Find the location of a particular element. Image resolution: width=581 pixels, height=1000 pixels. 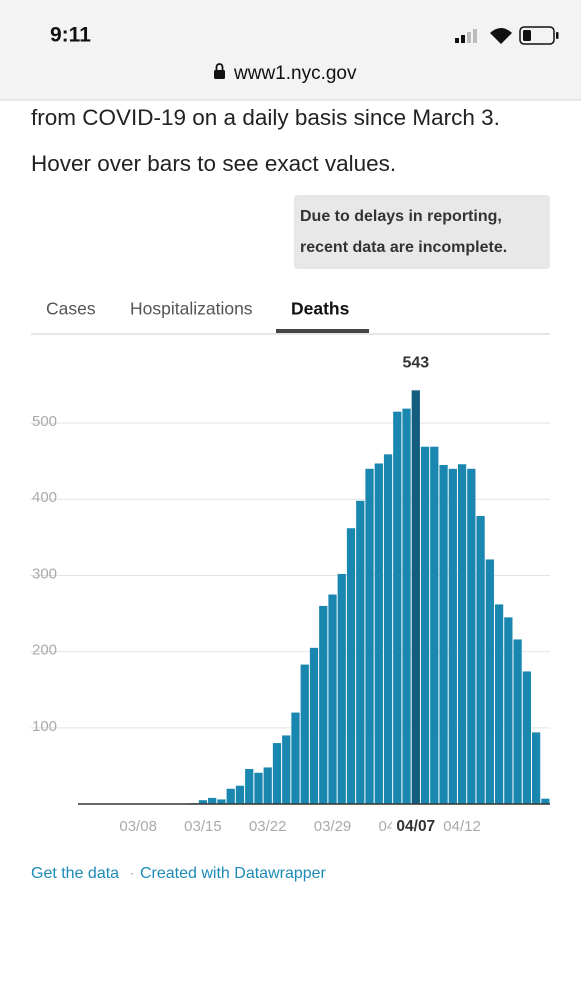

status-time: 9:11 is located at coordinates (70, 35).